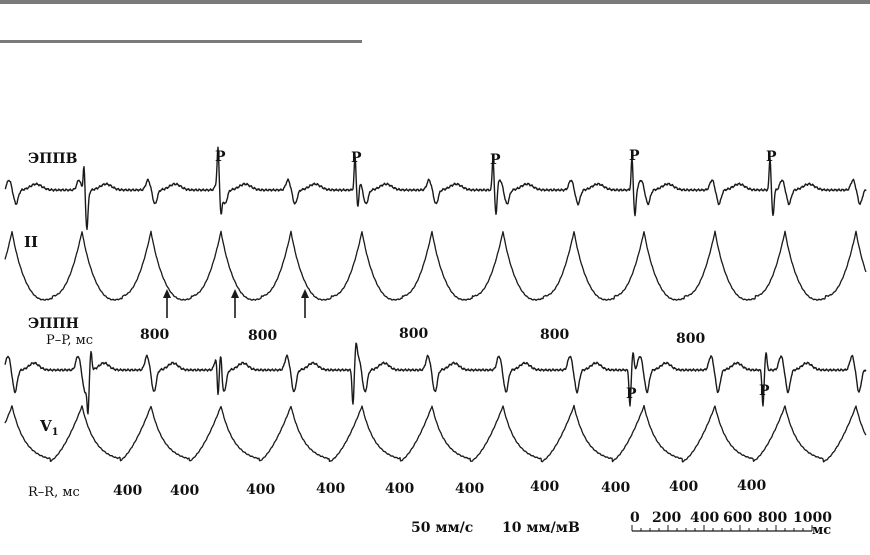 This screenshot has height=555, width=870. What do you see at coordinates (435, 433) in the screenshot?
I see `lead-v1-trace` at bounding box center [435, 433].